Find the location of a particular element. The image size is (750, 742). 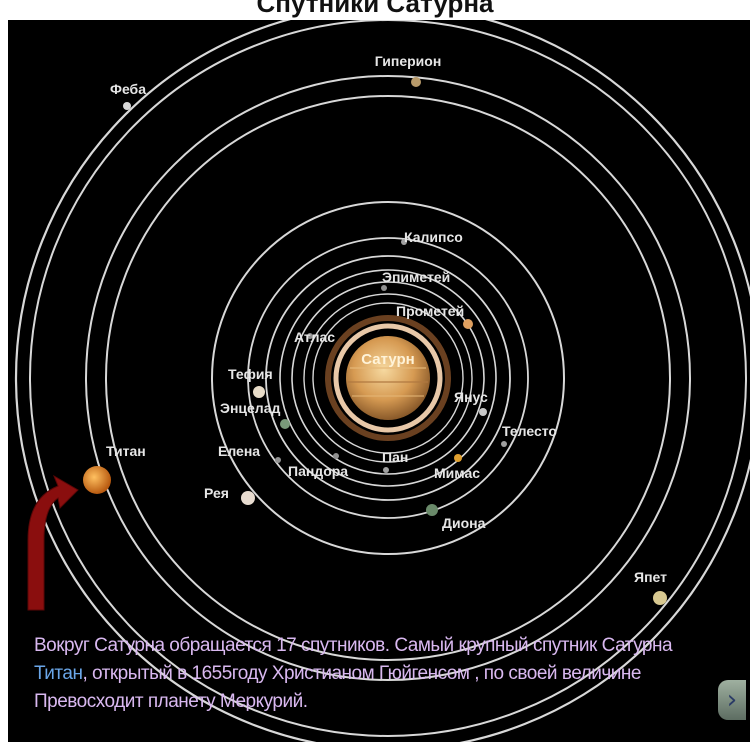

saturn-label: Сатурн is located at coordinates (387, 359).